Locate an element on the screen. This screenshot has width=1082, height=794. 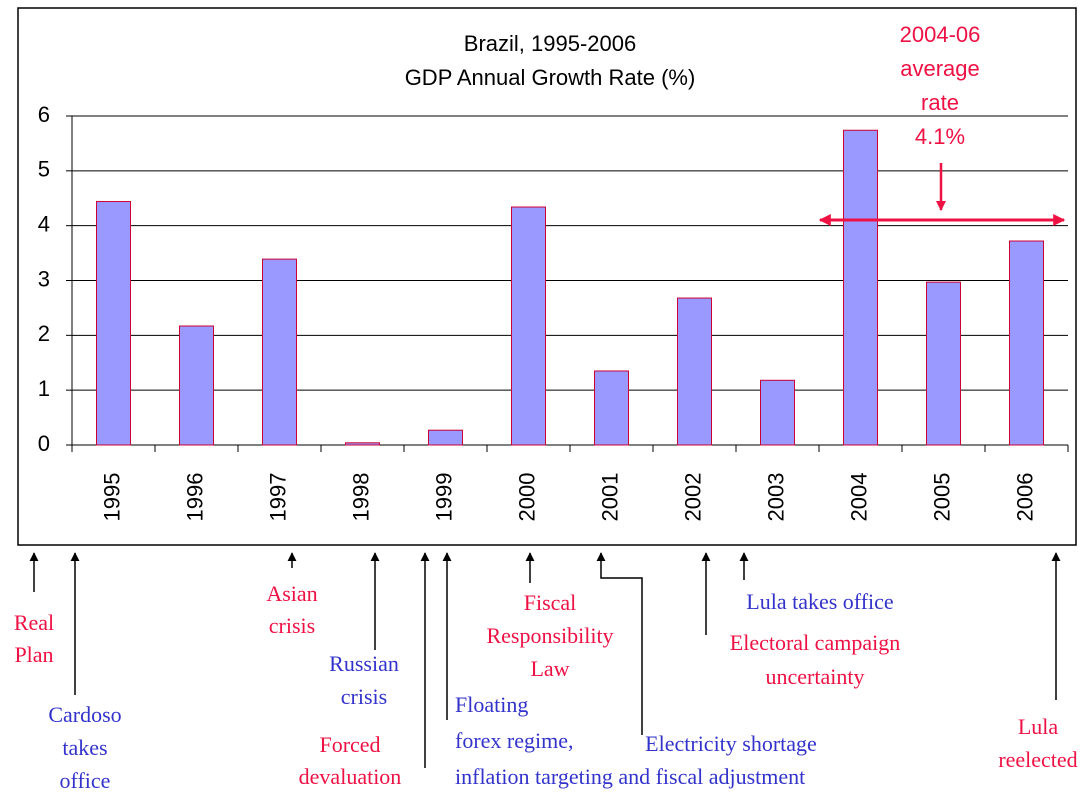
event-label: reelected is located at coordinates (1037, 759).